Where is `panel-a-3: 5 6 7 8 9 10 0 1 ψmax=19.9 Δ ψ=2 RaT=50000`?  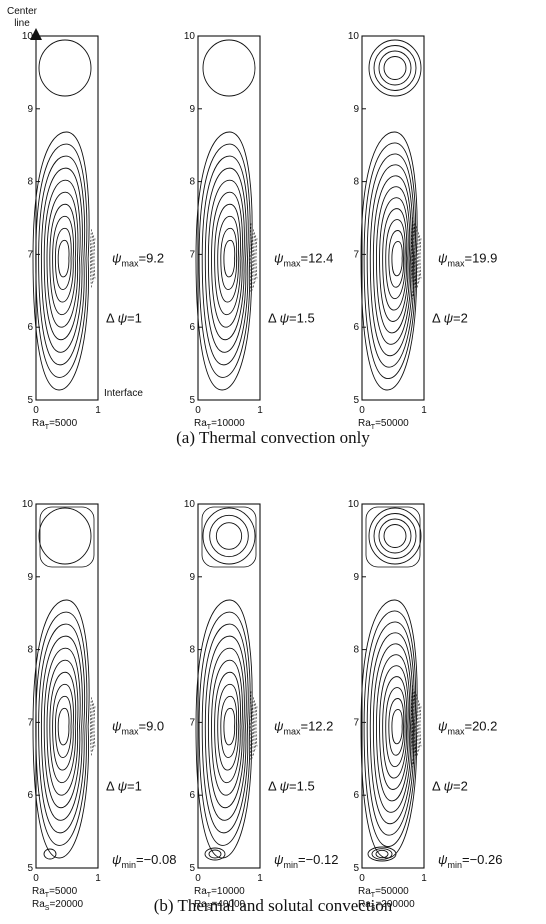
panel-a-3: 5 6 7 8 9 10 0 1 ψmax=19.9 Δ ψ=2 RaT=50000 is located at coordinates (423, 231).